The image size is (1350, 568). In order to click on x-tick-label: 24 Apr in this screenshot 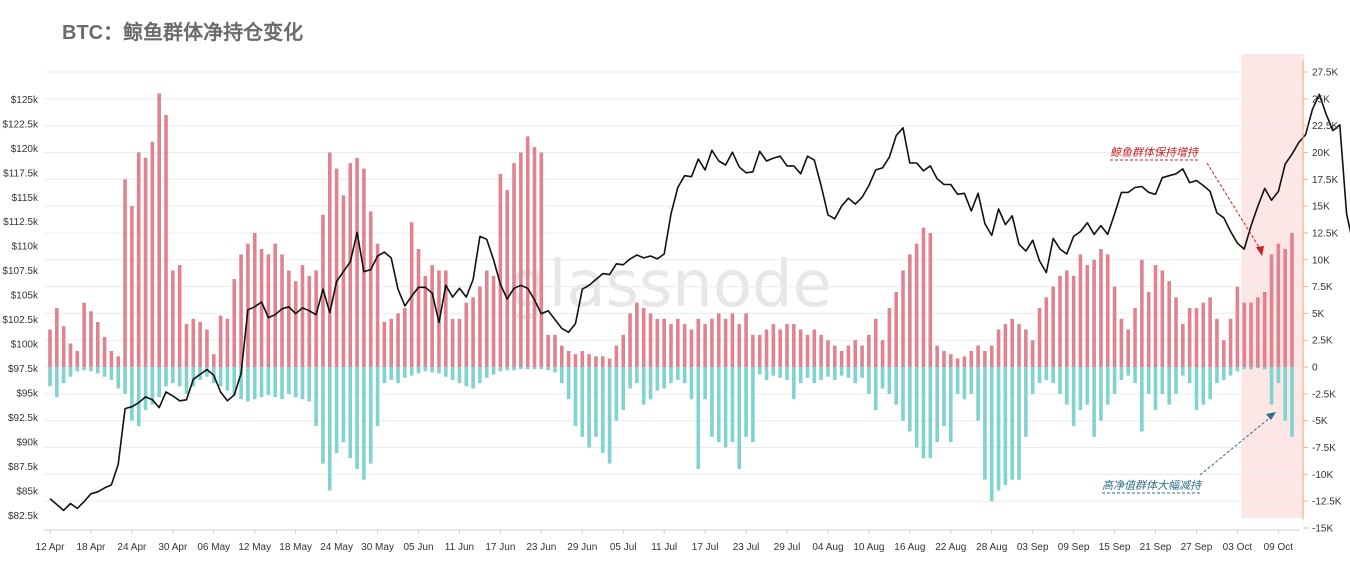, I will do `click(132, 547)`.